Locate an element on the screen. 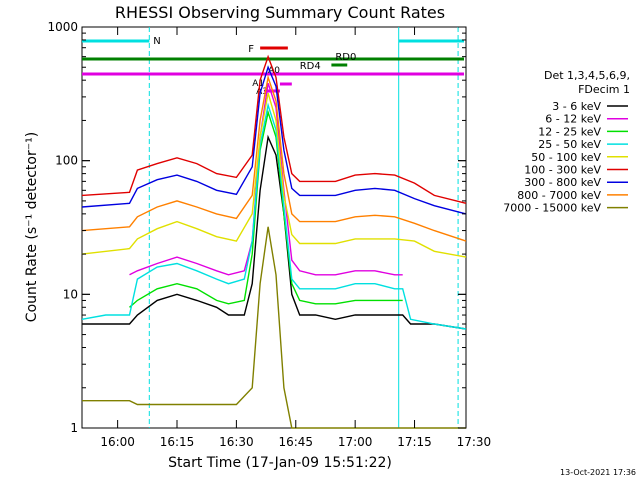  x-tick-label: 16:45 is located at coordinates (295, 442).